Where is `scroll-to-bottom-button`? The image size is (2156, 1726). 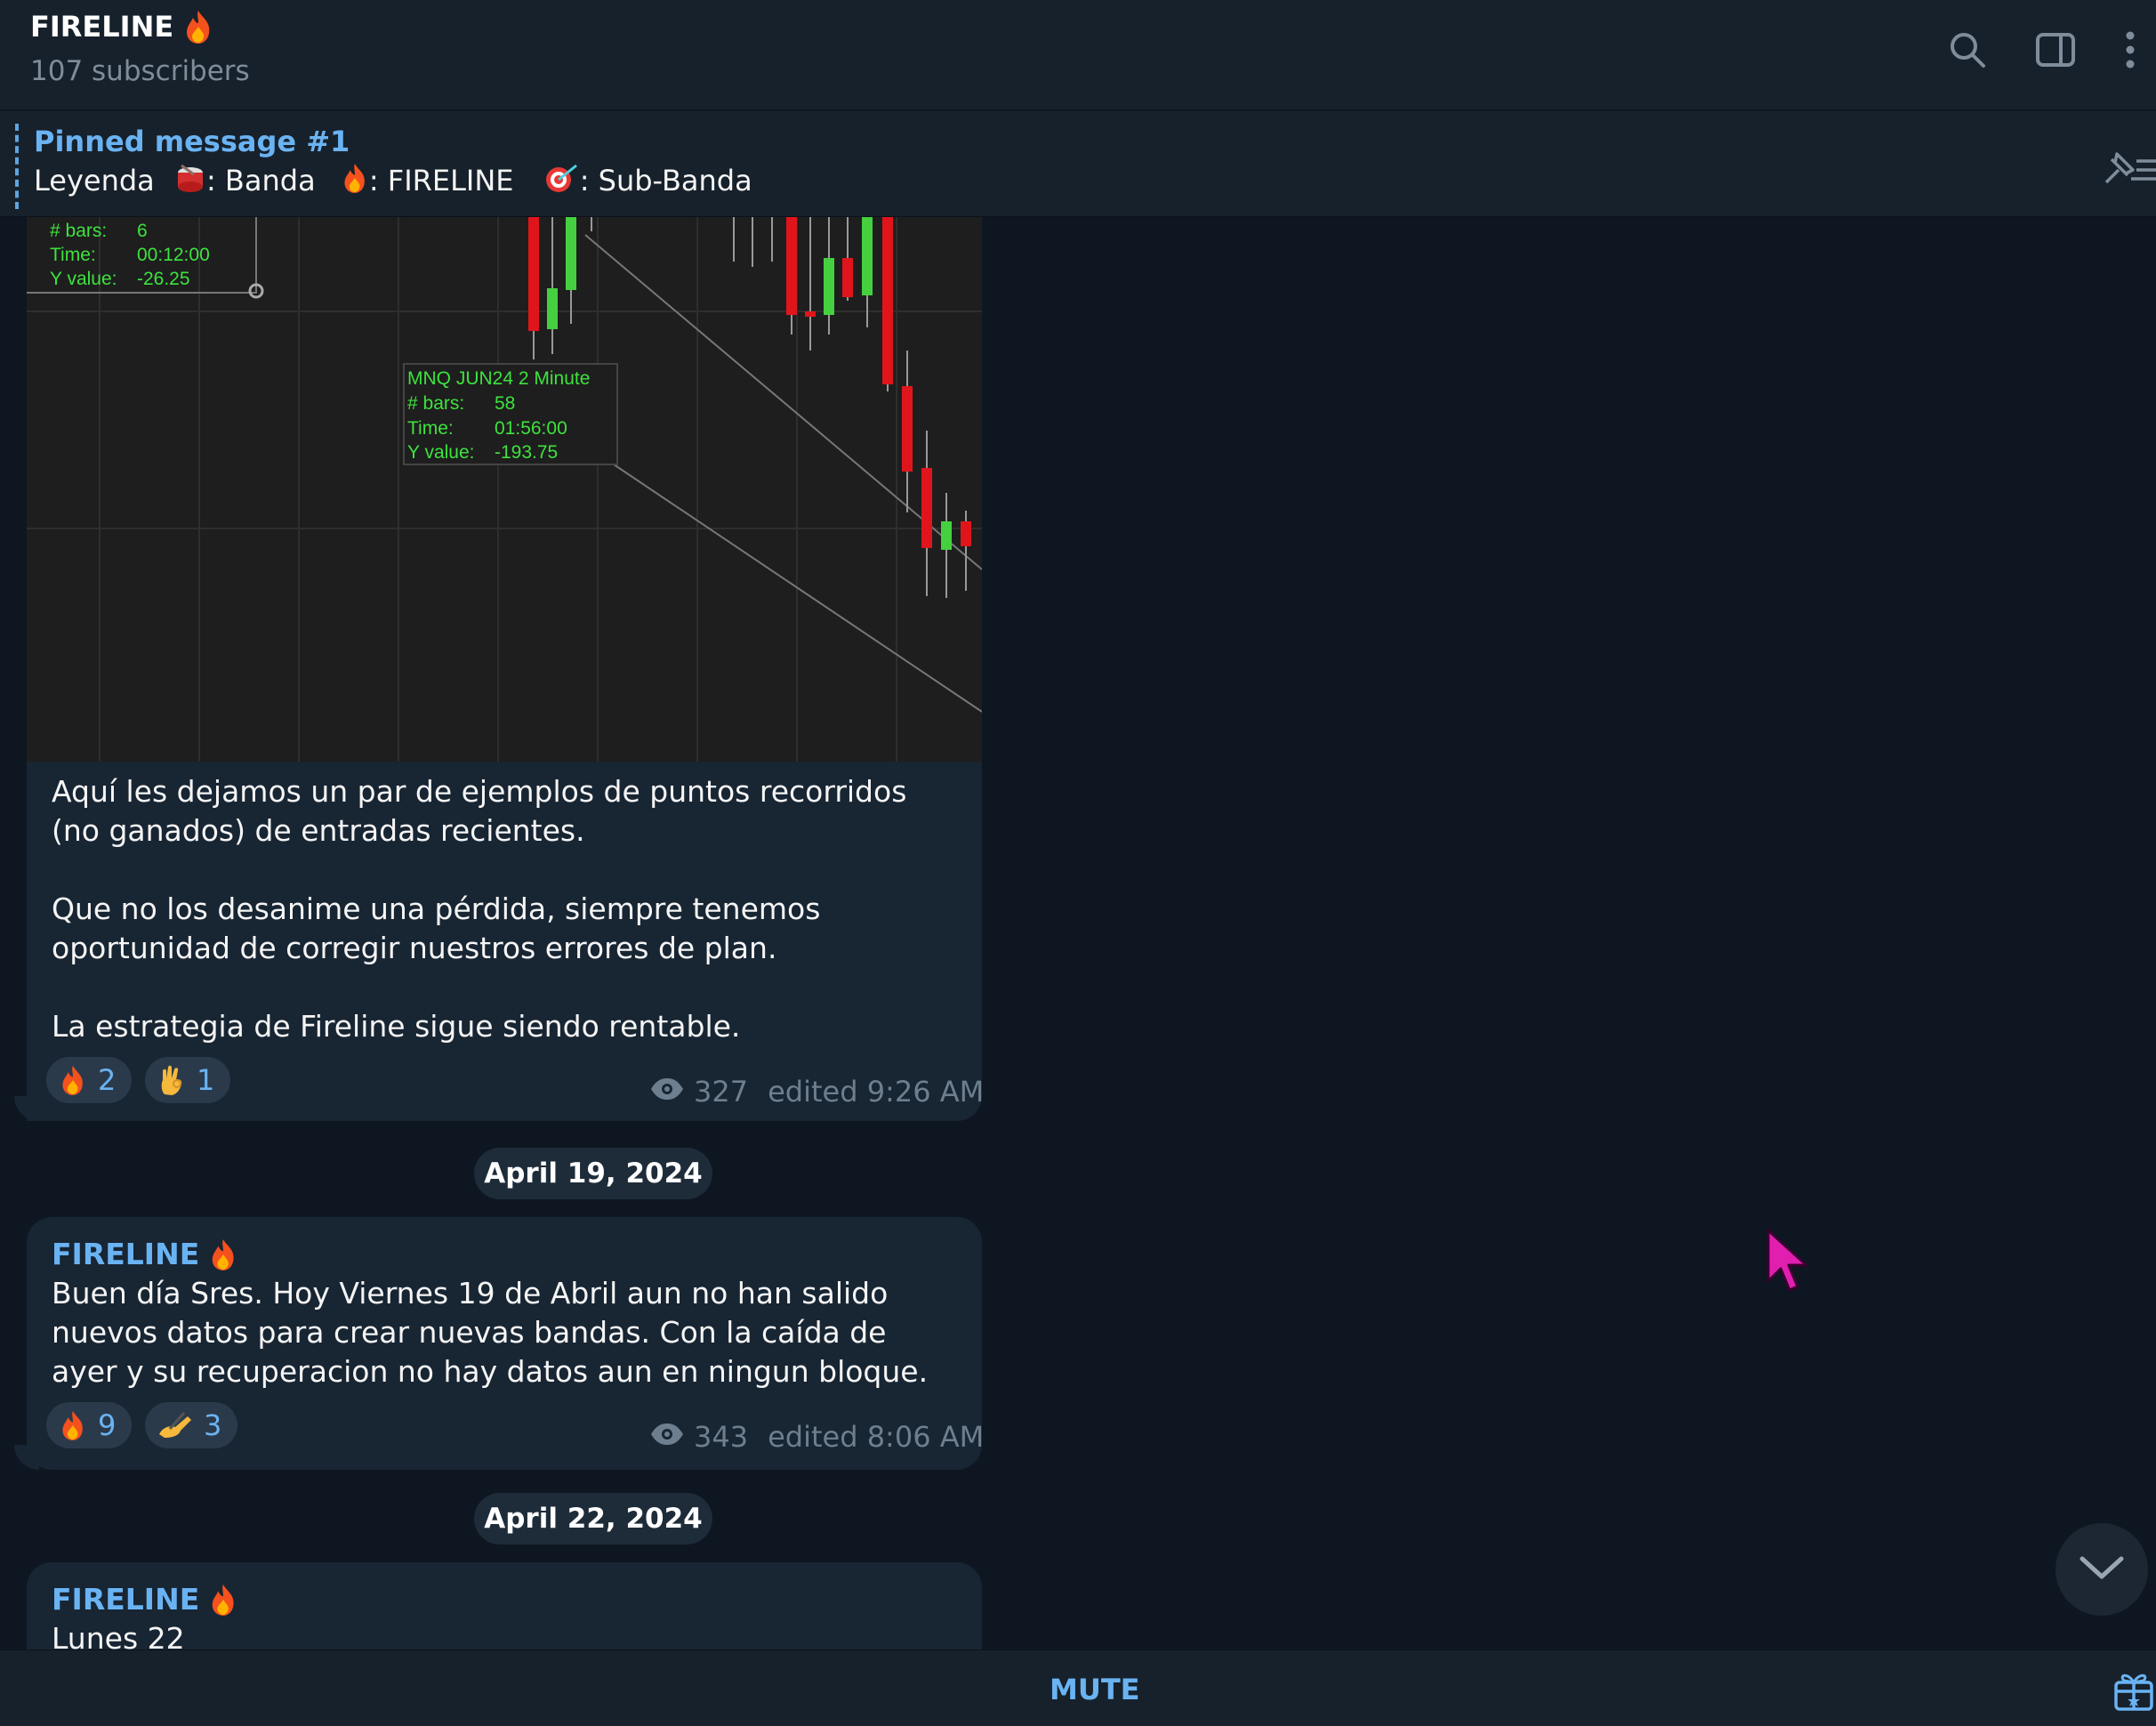 scroll-to-bottom-button is located at coordinates (2101, 1569).